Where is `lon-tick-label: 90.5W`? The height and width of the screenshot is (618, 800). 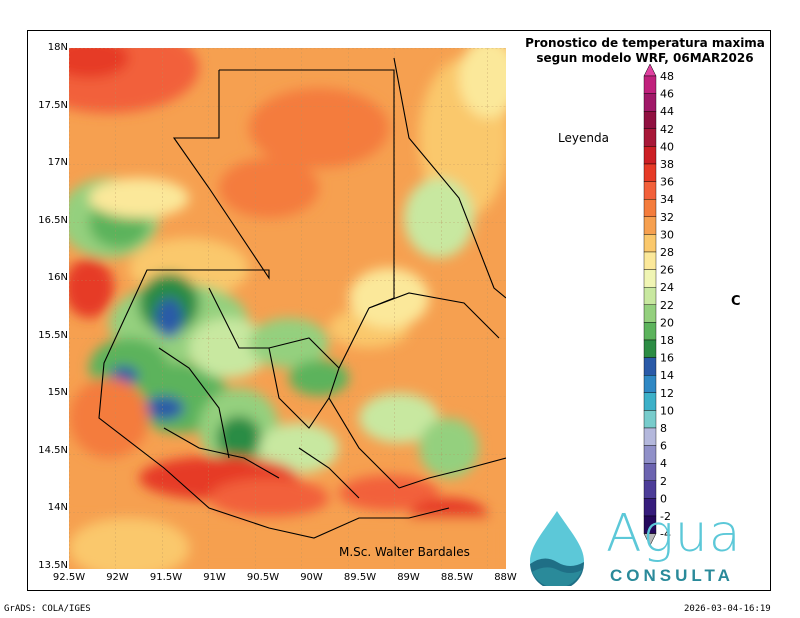
lon-tick-label: 90.5W is located at coordinates (263, 577).